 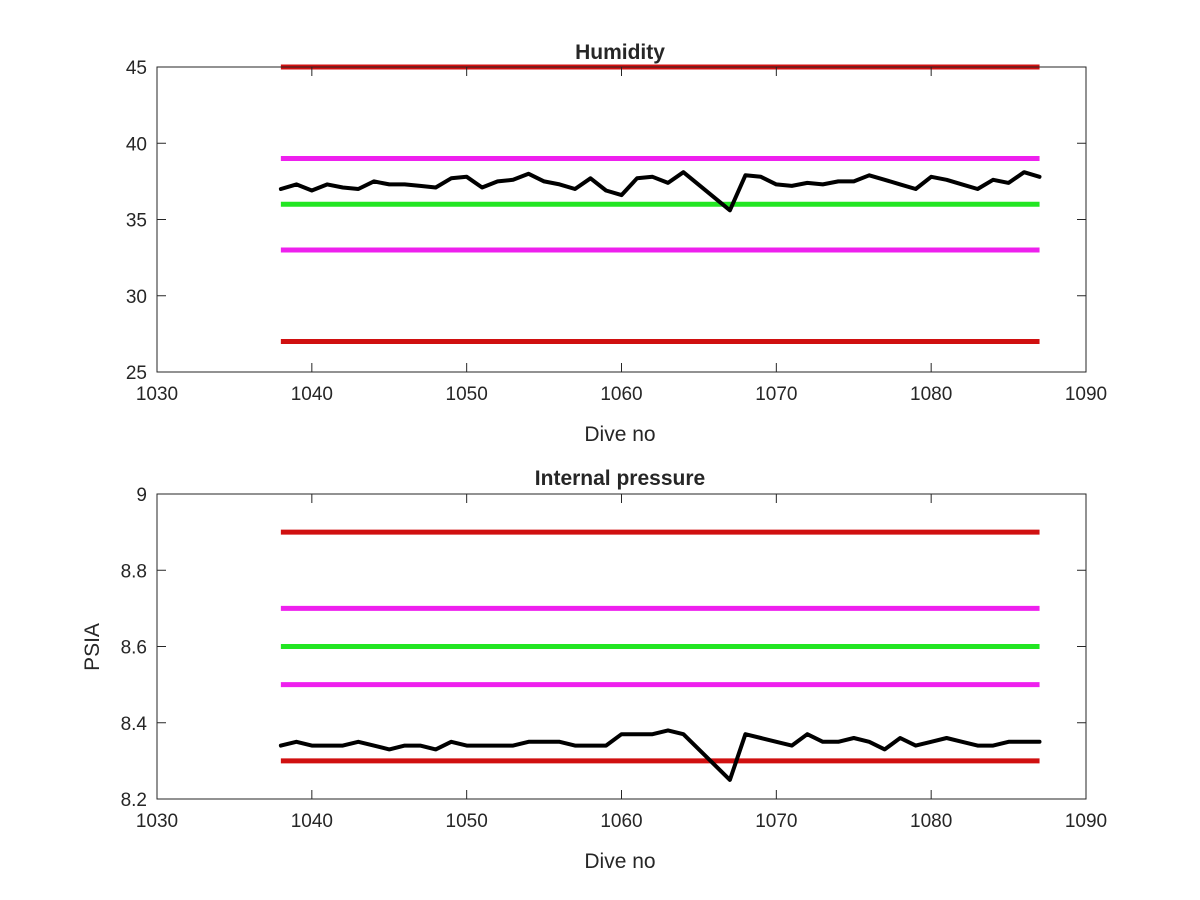 I want to click on humidity-x-tick-label: 1090, so click(x=1086, y=394).